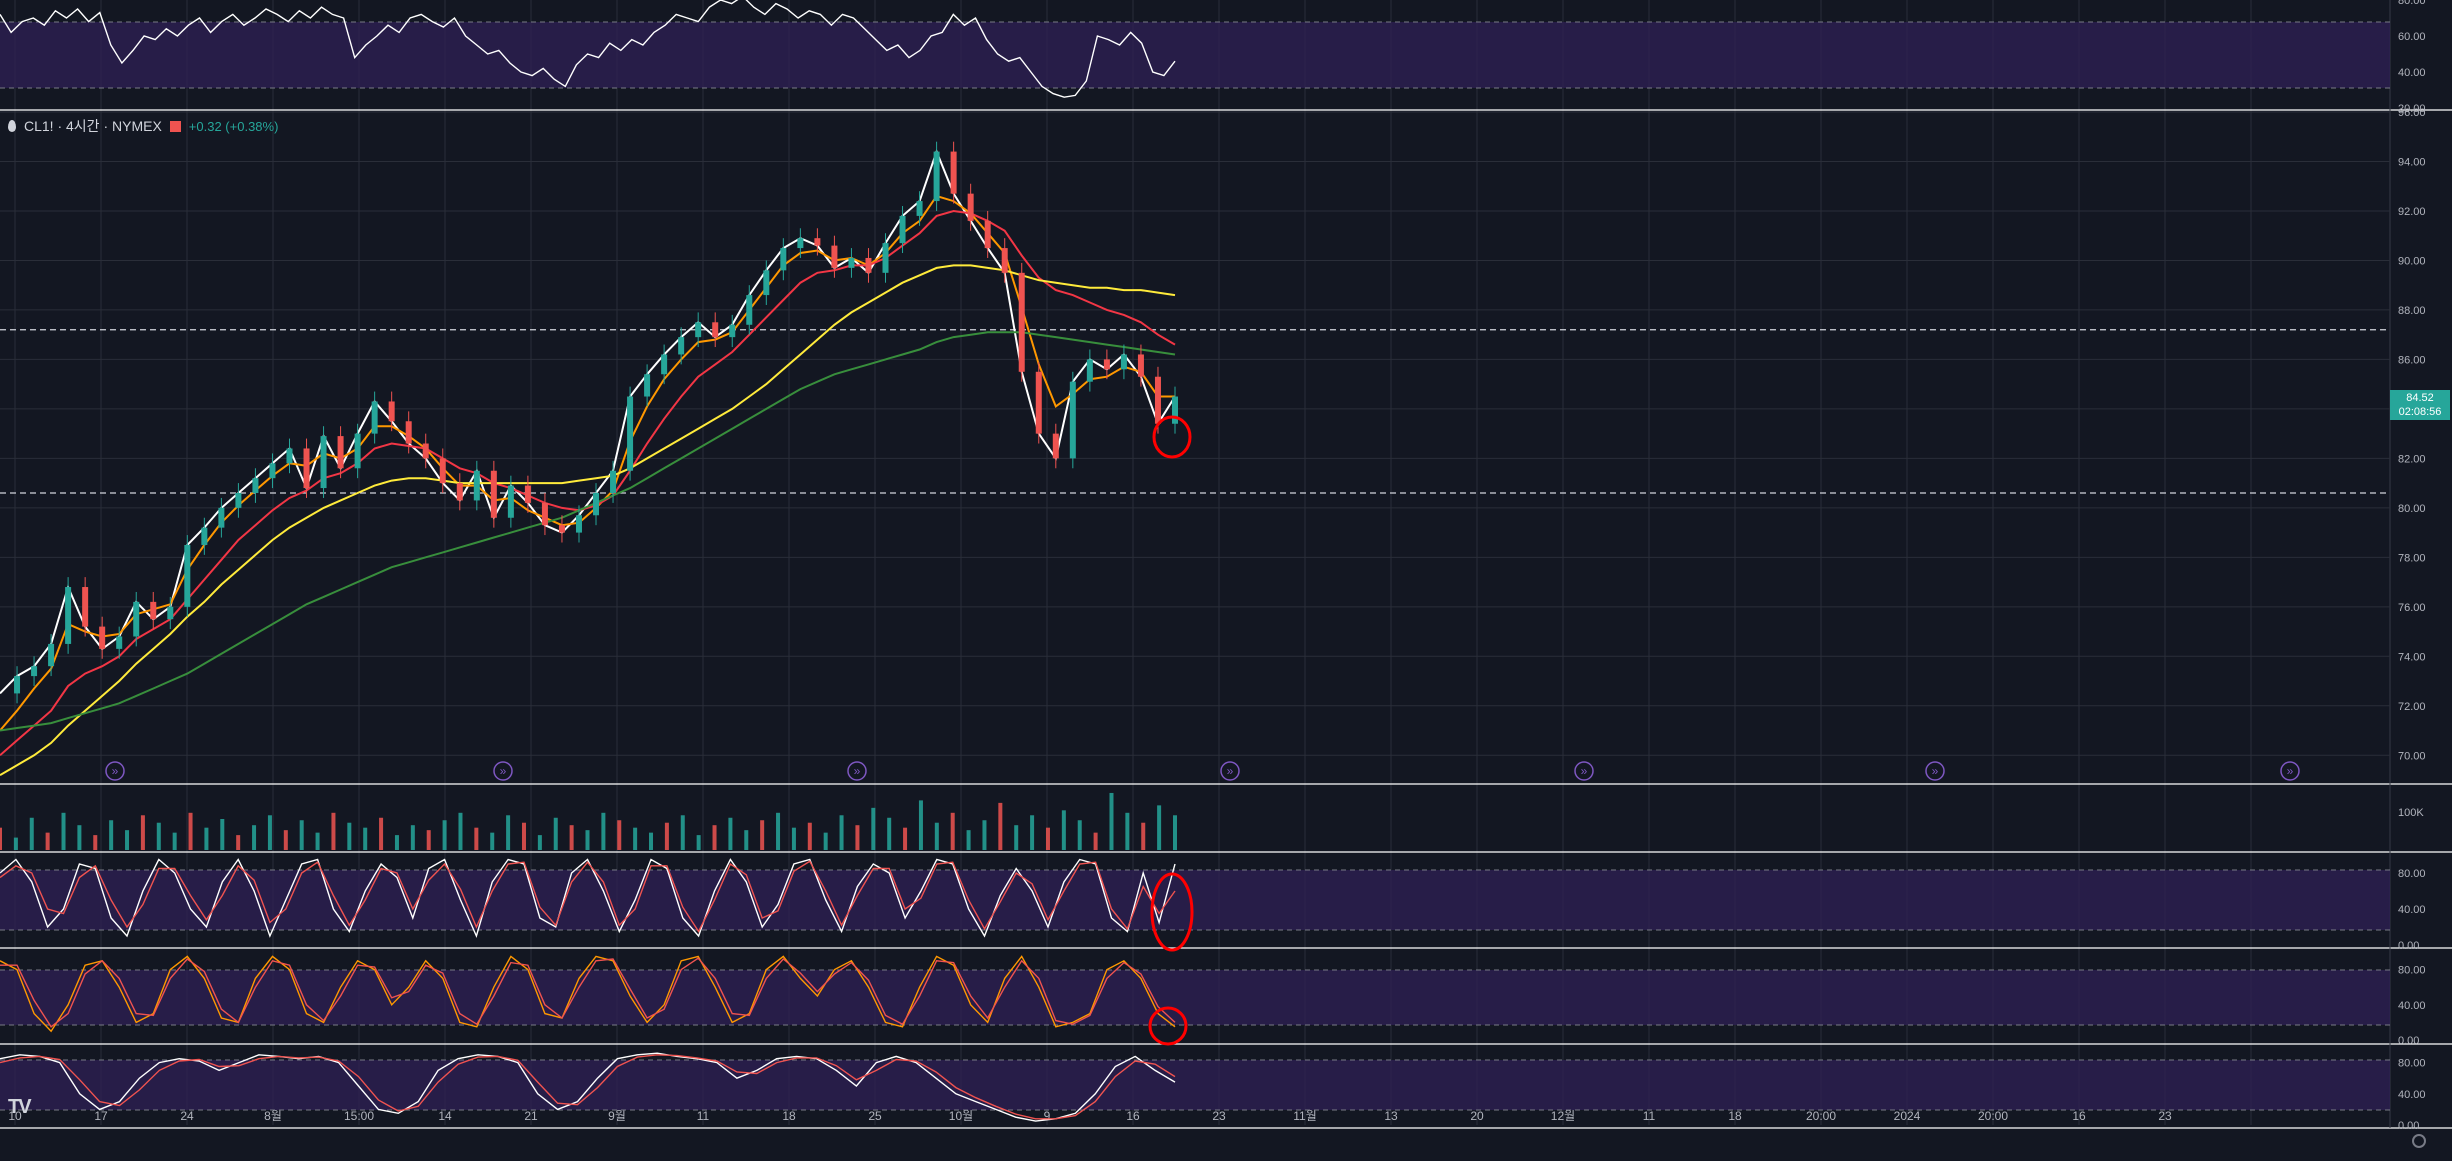  Describe the element at coordinates (2412, 311) in the screenshot. I see `price-axis-tick-label: 88.00` at that location.